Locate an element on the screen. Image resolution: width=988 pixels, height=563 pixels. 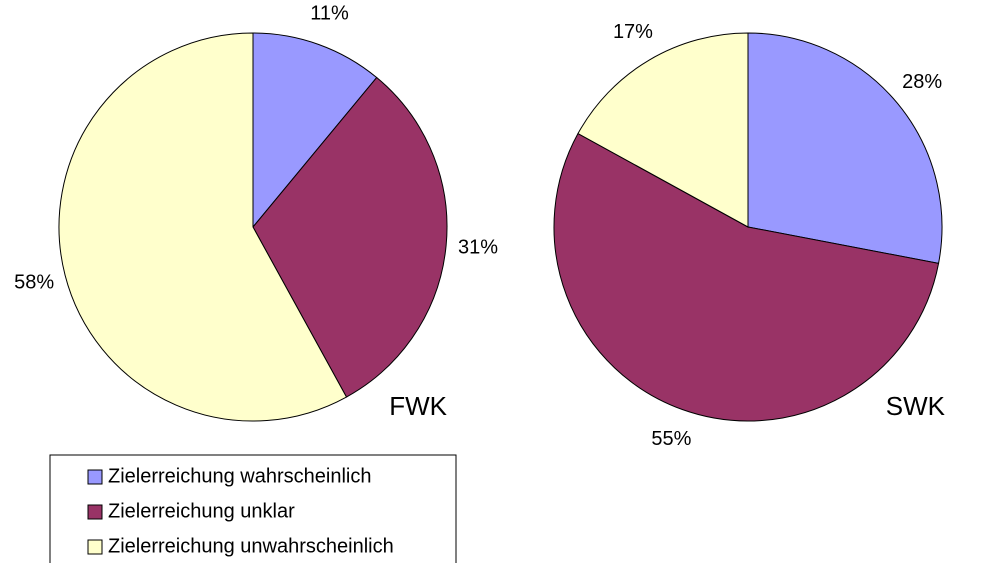
chart-title: FWK is located at coordinates (418, 406).